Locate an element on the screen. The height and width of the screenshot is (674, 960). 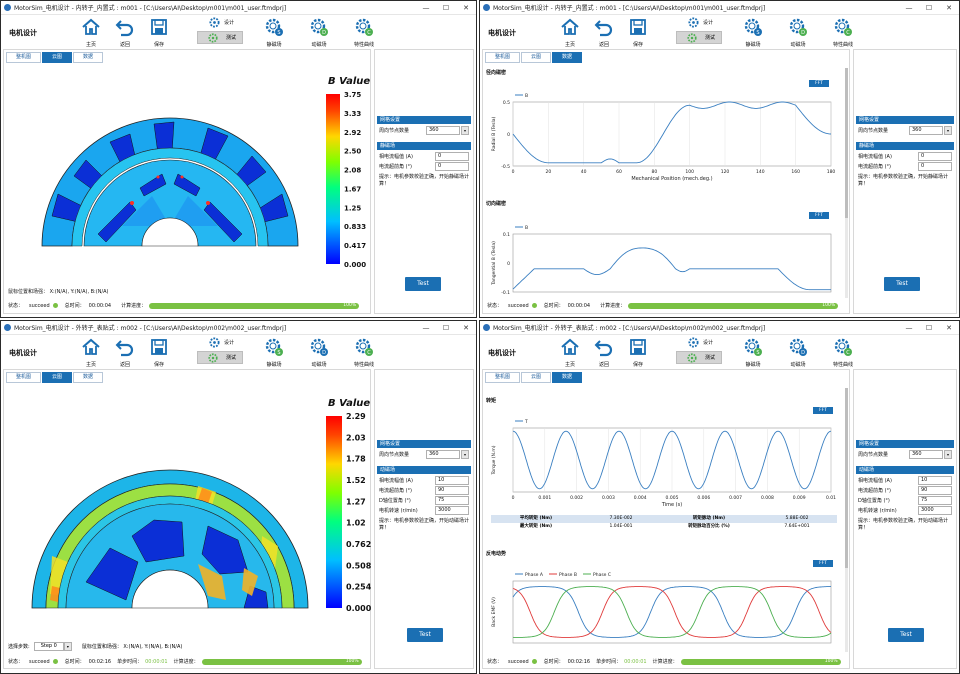
x-tick-label: 40 is located at coordinates (584, 172).